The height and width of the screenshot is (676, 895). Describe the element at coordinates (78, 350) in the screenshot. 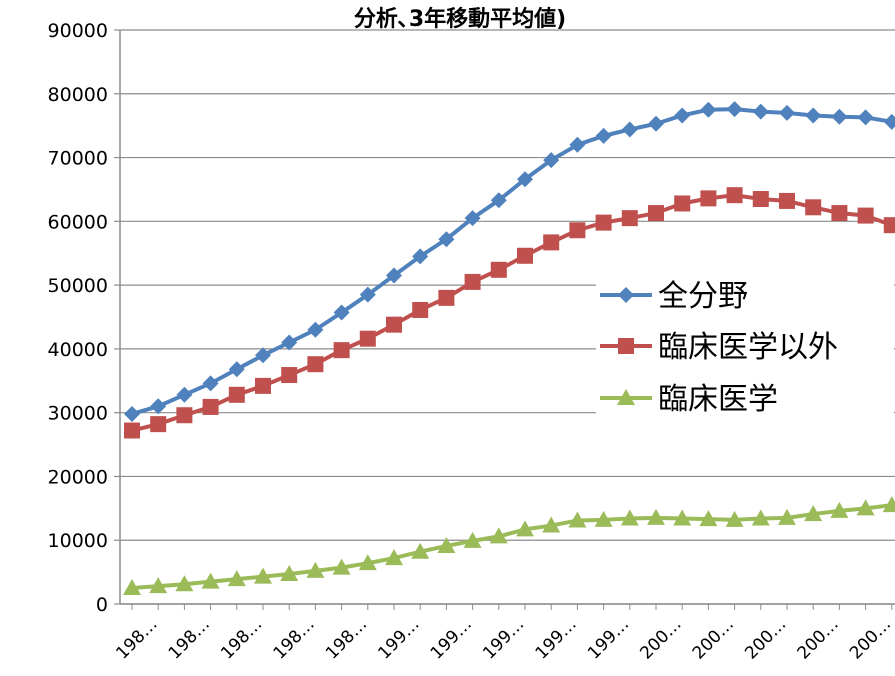

I see `y-tick-label: 40000` at that location.